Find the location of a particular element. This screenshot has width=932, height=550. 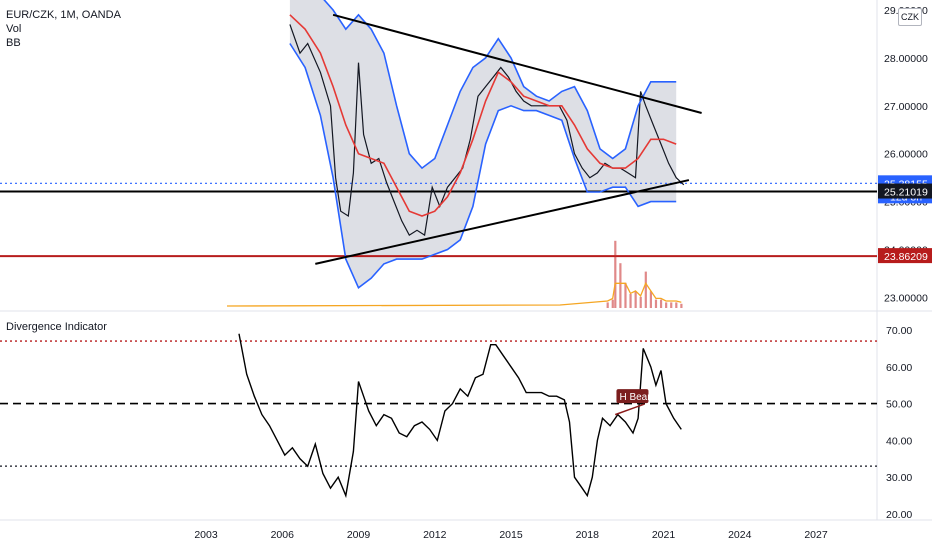

indicator-tick-label: 20.00 is located at coordinates (899, 515).